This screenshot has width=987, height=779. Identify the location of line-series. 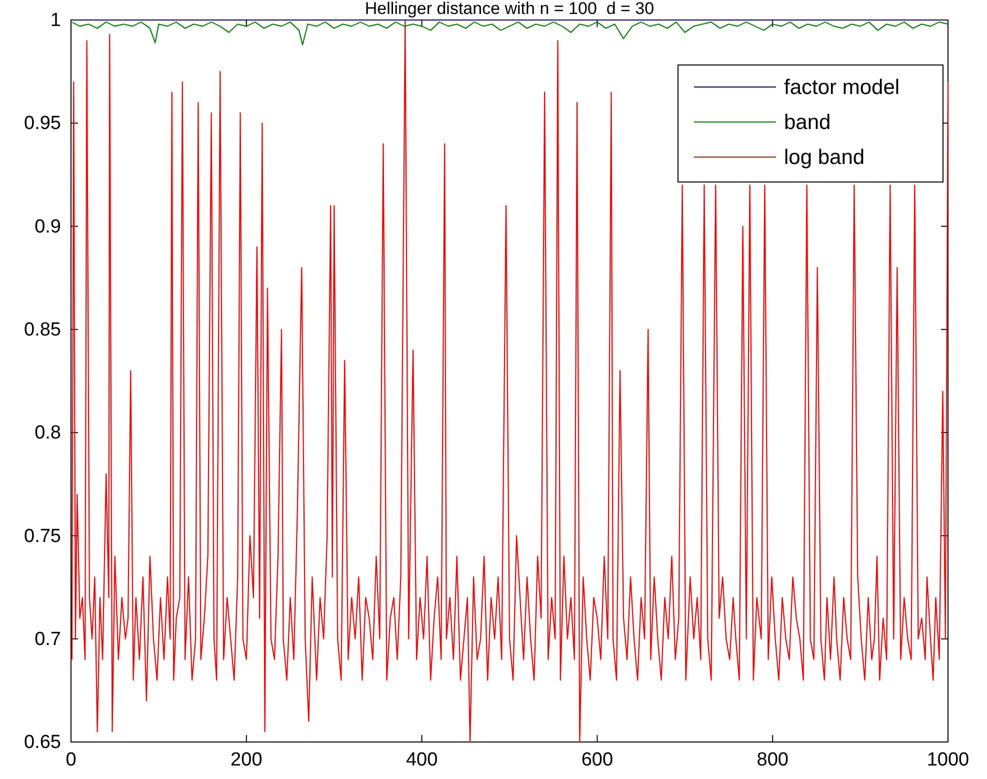
(510, 34).